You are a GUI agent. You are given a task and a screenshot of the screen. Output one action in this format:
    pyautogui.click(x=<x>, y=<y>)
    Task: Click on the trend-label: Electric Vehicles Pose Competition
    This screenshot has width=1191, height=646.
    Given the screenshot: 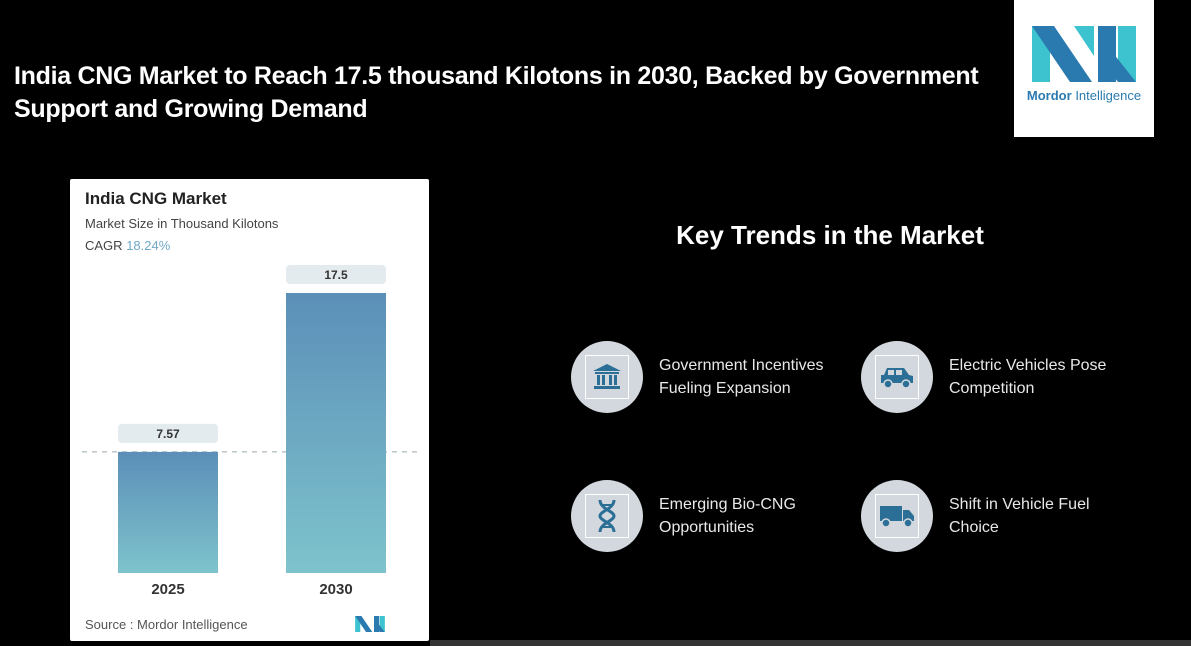 What is the action you would take?
    pyautogui.click(x=1028, y=377)
    